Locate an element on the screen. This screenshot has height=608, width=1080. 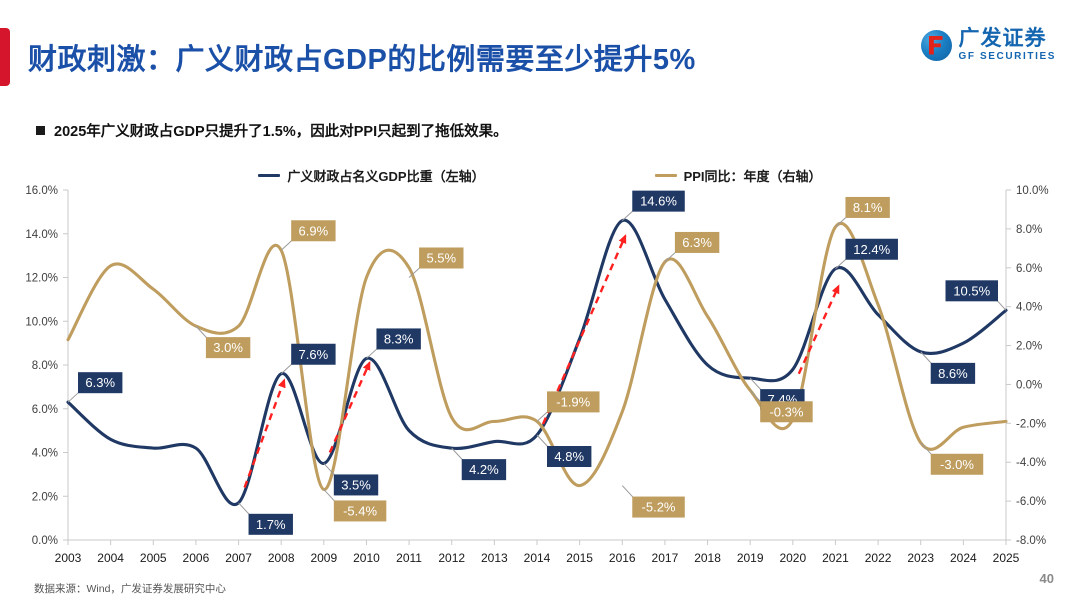
x-axis-tick-label: 2014 is located at coordinates (537, 558).